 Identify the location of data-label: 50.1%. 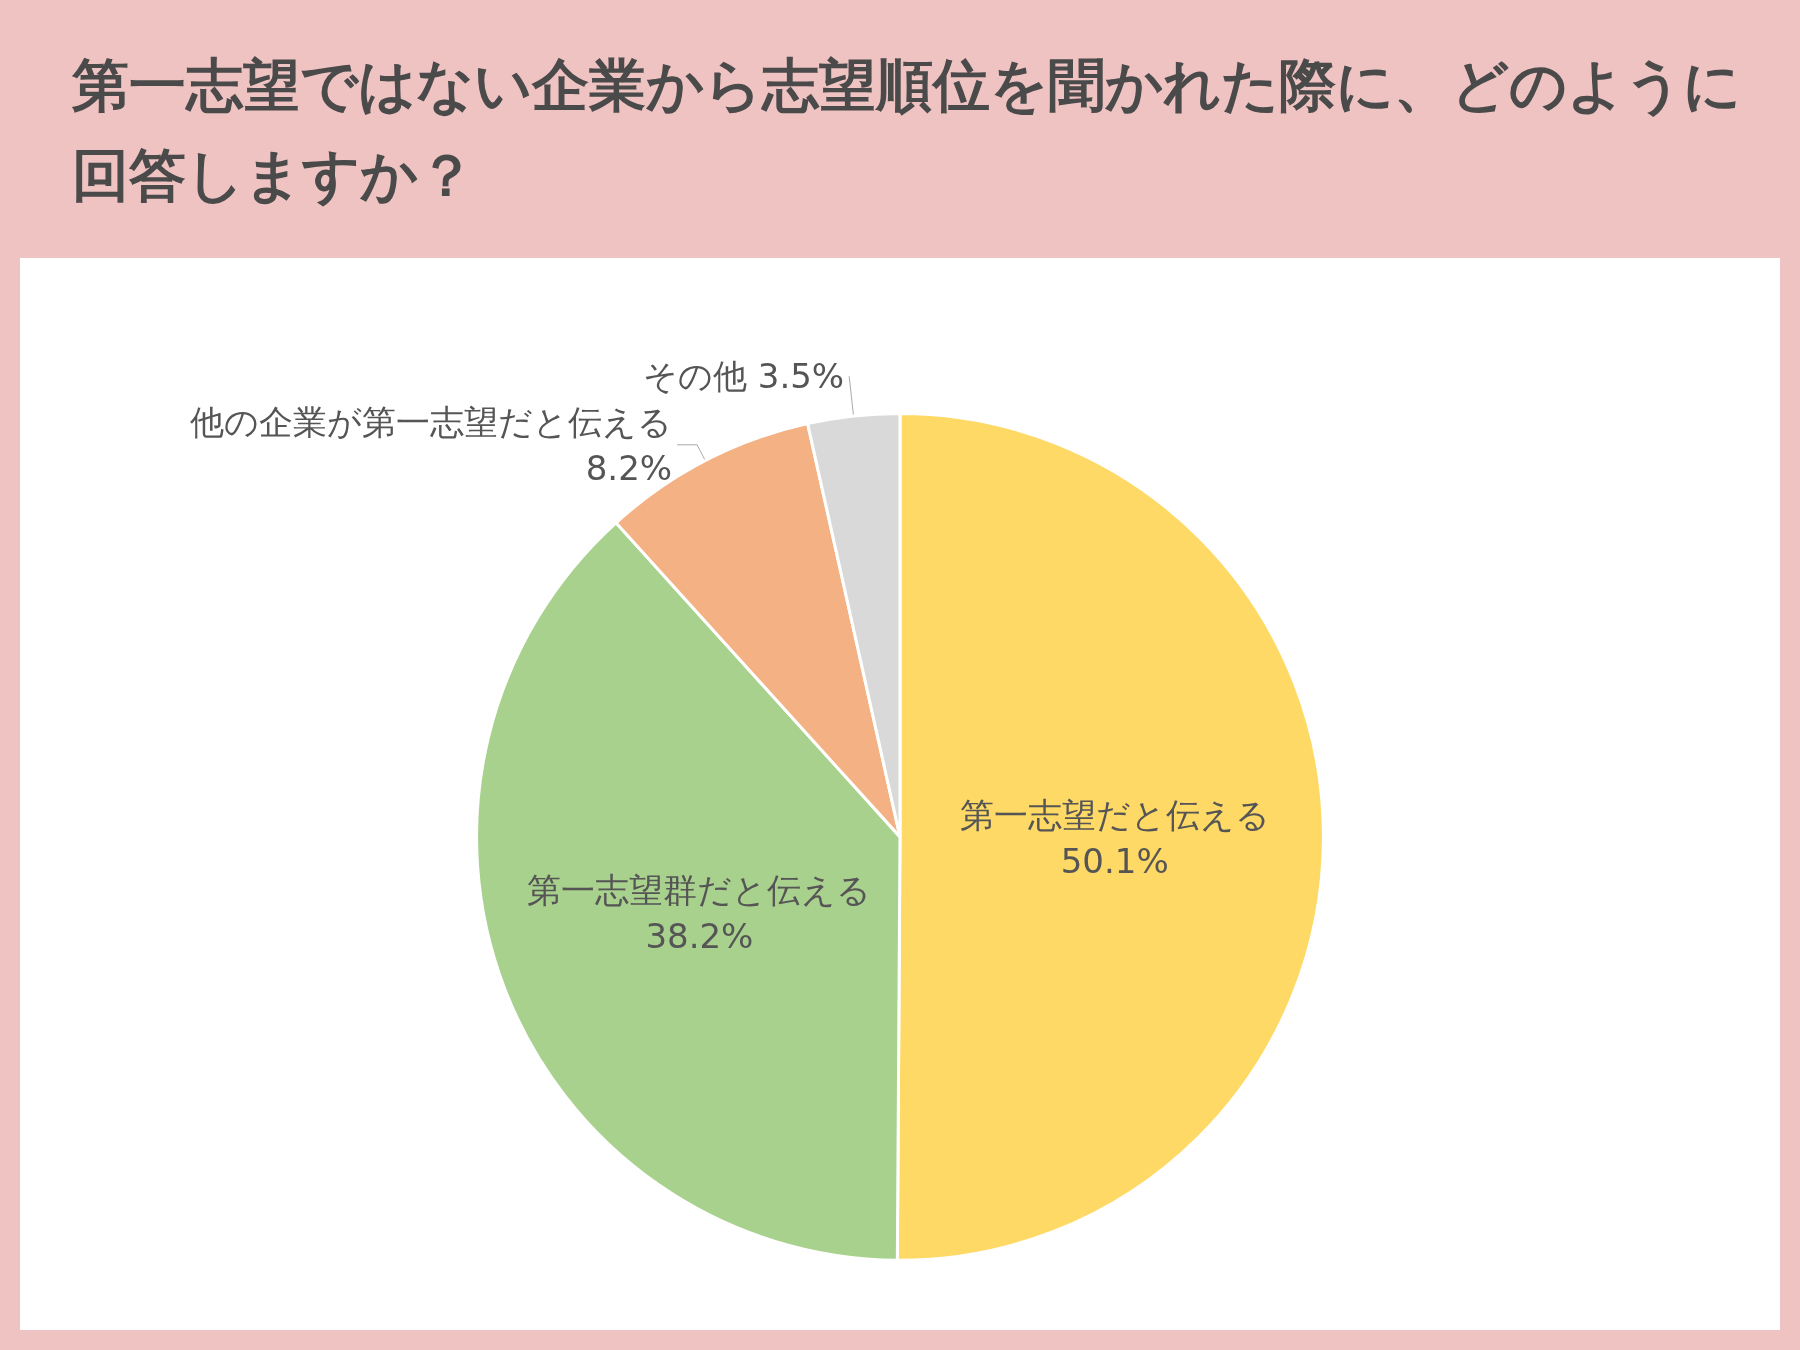
(1114, 860).